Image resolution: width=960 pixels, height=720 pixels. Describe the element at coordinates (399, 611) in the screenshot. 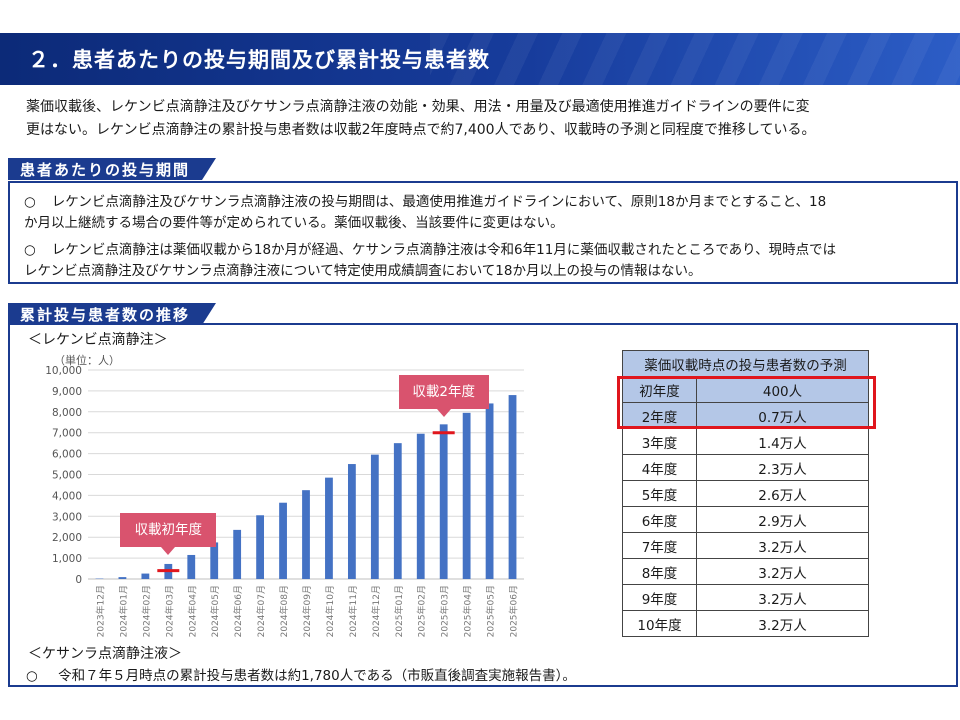

I see `chart-x-tick-label: 2025年01月` at that location.